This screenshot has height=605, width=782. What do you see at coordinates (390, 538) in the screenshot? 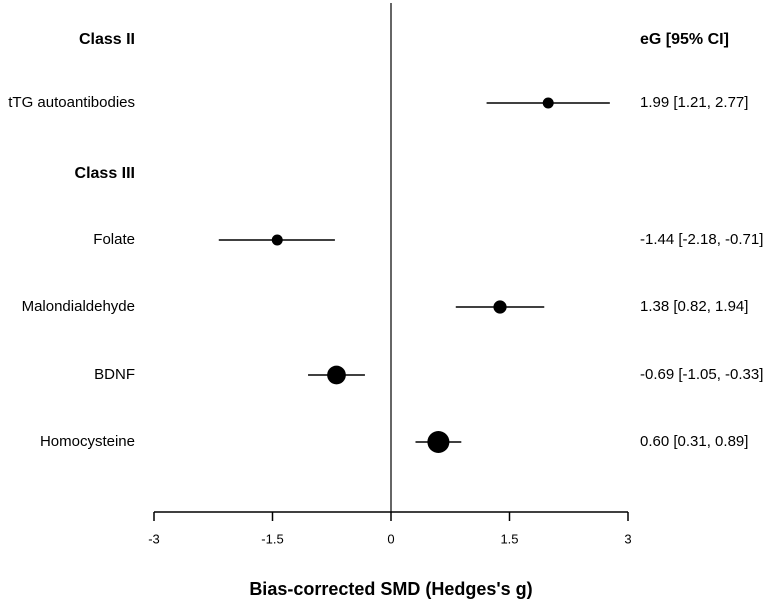
I see `x-tick-label: 0` at bounding box center [390, 538].